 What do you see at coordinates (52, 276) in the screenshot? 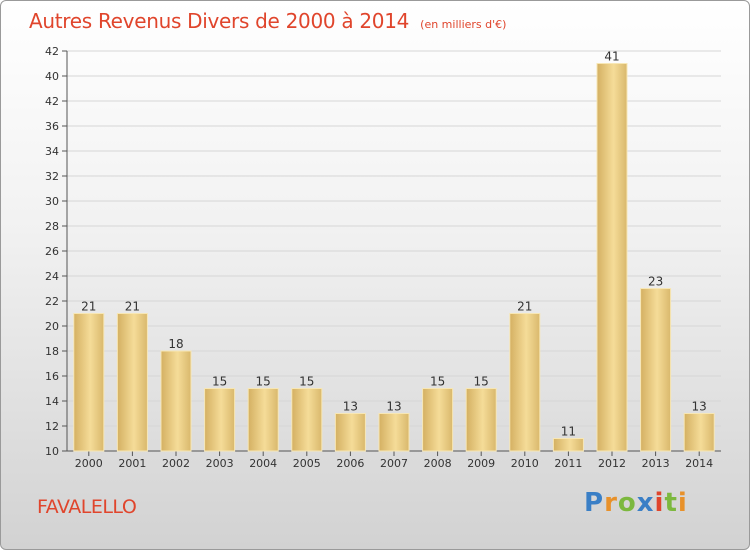
I see `y-tick-label: 24` at bounding box center [52, 276].